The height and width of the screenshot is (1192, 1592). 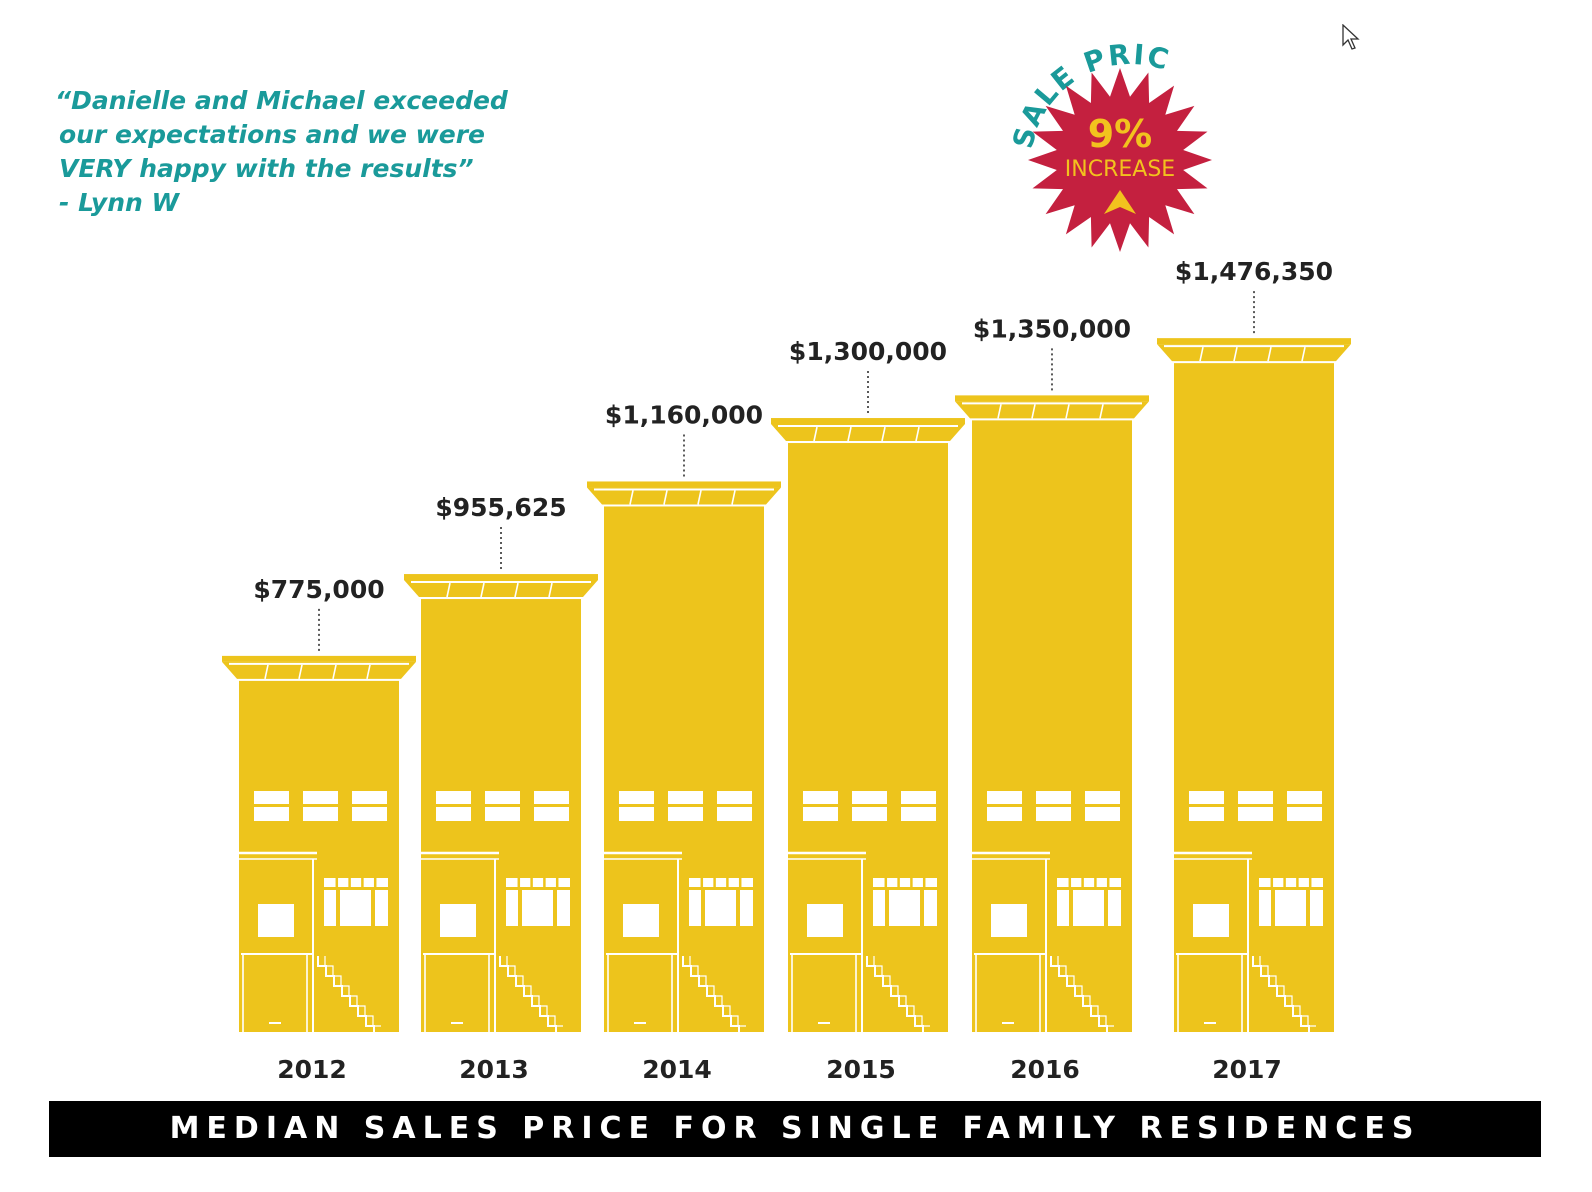 What do you see at coordinates (1254, 271) in the screenshot?
I see `value-label-2017: $1,476,350` at bounding box center [1254, 271].